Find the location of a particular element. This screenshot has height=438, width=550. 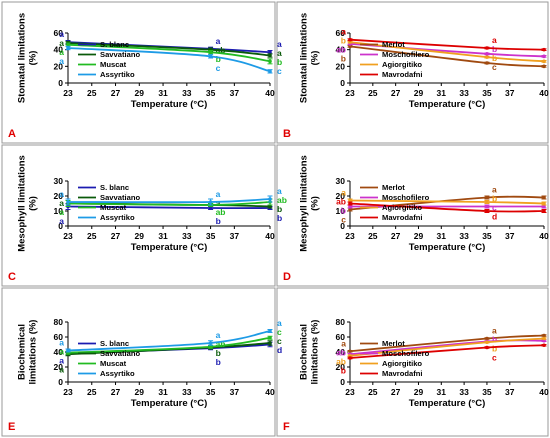

x-axis-title: Temperature (°C) is located at coordinates (169, 247).